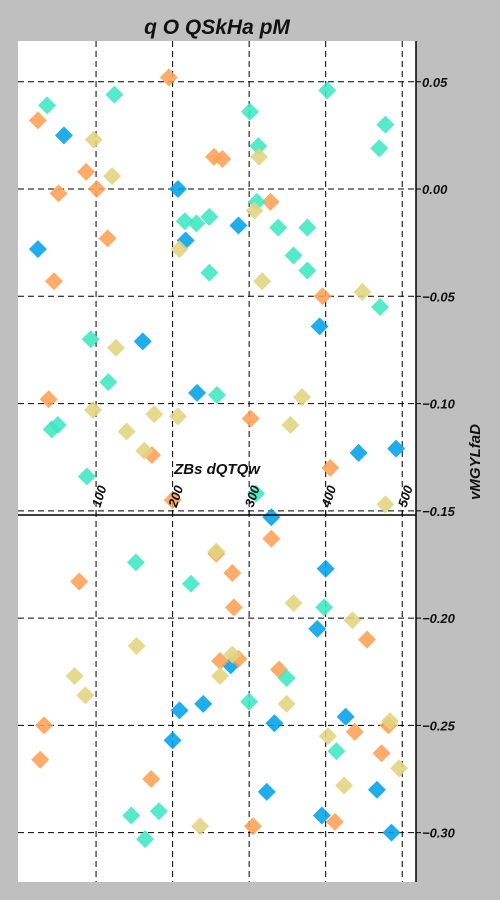  Describe the element at coordinates (475, 462) in the screenshot. I see `y-axis-label: vMGYLfaD` at that location.